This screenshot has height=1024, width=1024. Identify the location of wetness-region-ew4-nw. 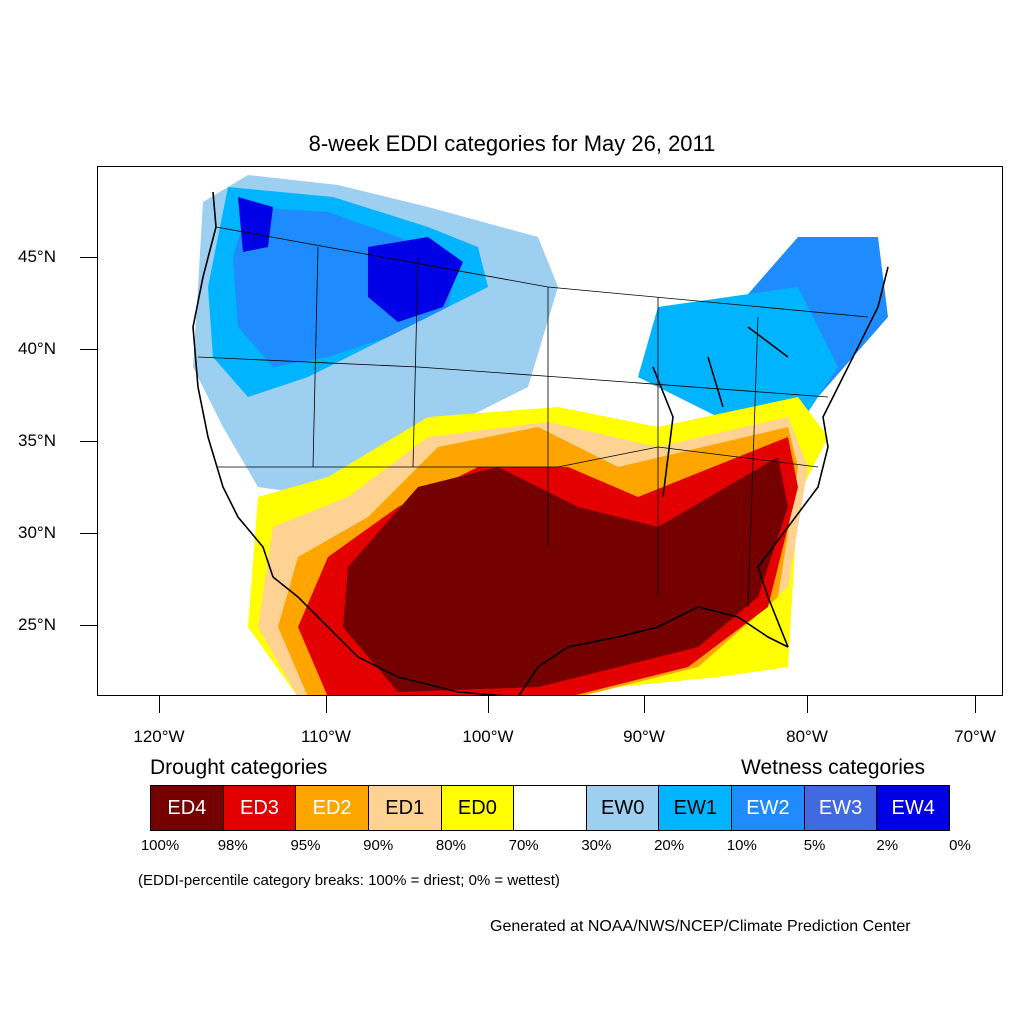
(255, 224).